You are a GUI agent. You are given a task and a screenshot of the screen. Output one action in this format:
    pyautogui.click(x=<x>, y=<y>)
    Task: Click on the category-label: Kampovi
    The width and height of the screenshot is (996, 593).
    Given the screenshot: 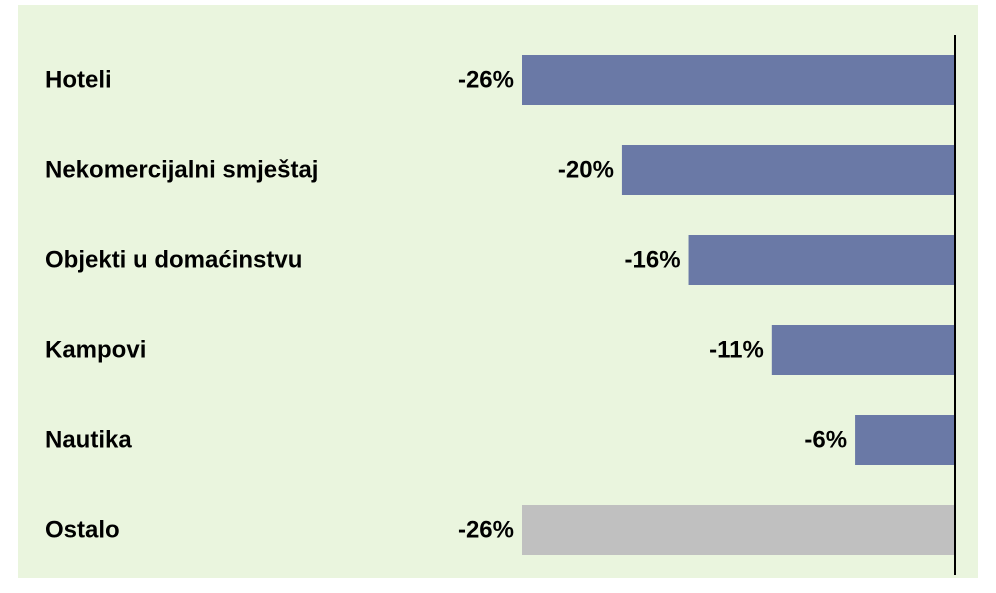 What is the action you would take?
    pyautogui.click(x=95, y=349)
    